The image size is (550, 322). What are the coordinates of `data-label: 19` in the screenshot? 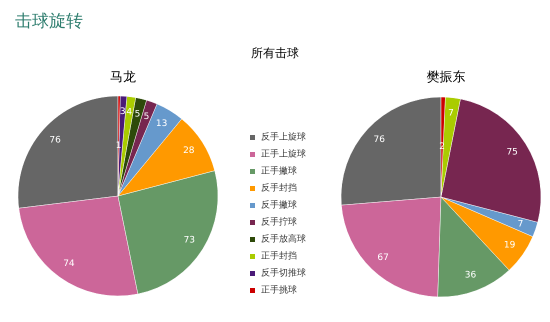 It's located at (510, 245).